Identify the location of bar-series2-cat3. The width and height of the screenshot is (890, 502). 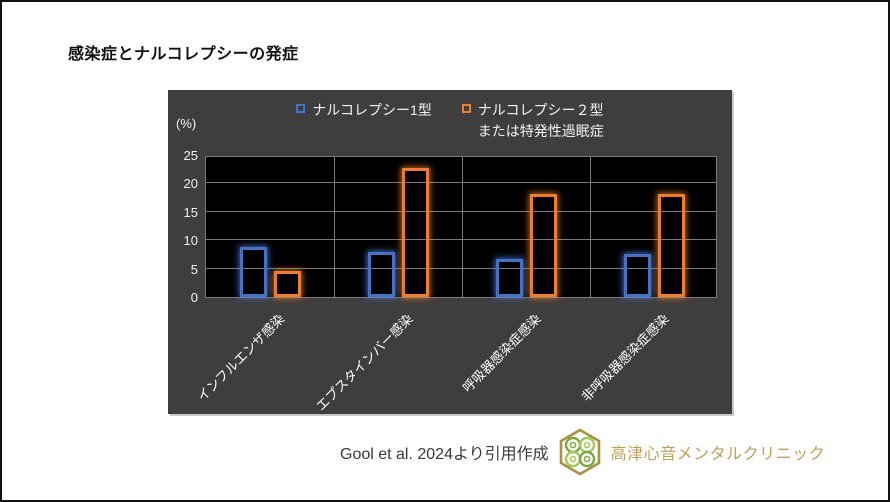
(543, 245).